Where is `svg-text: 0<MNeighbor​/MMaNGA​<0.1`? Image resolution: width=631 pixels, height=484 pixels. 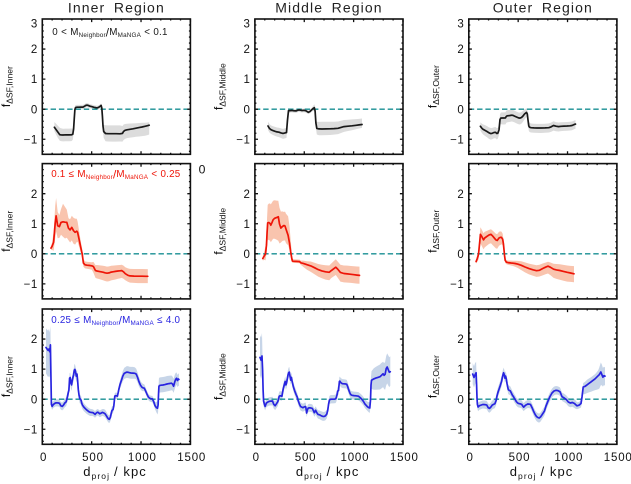
svg-text: 0<MNeighbor​/MMaNGA​<0.1 is located at coordinates (109, 33).